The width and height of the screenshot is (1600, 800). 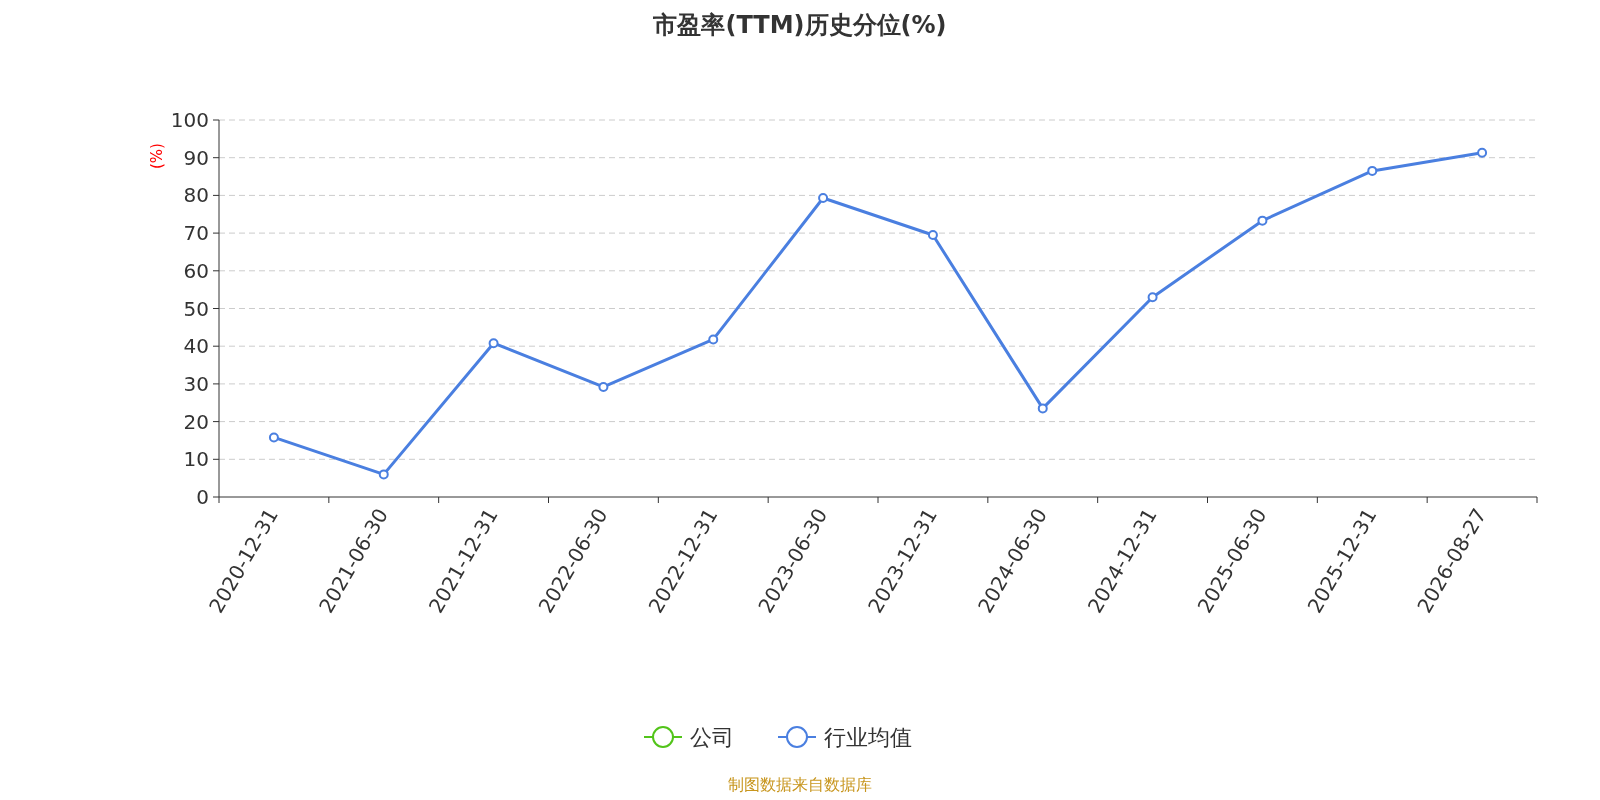 What do you see at coordinates (868, 737) in the screenshot?
I see `legend-label: 行业均值` at bounding box center [868, 737].